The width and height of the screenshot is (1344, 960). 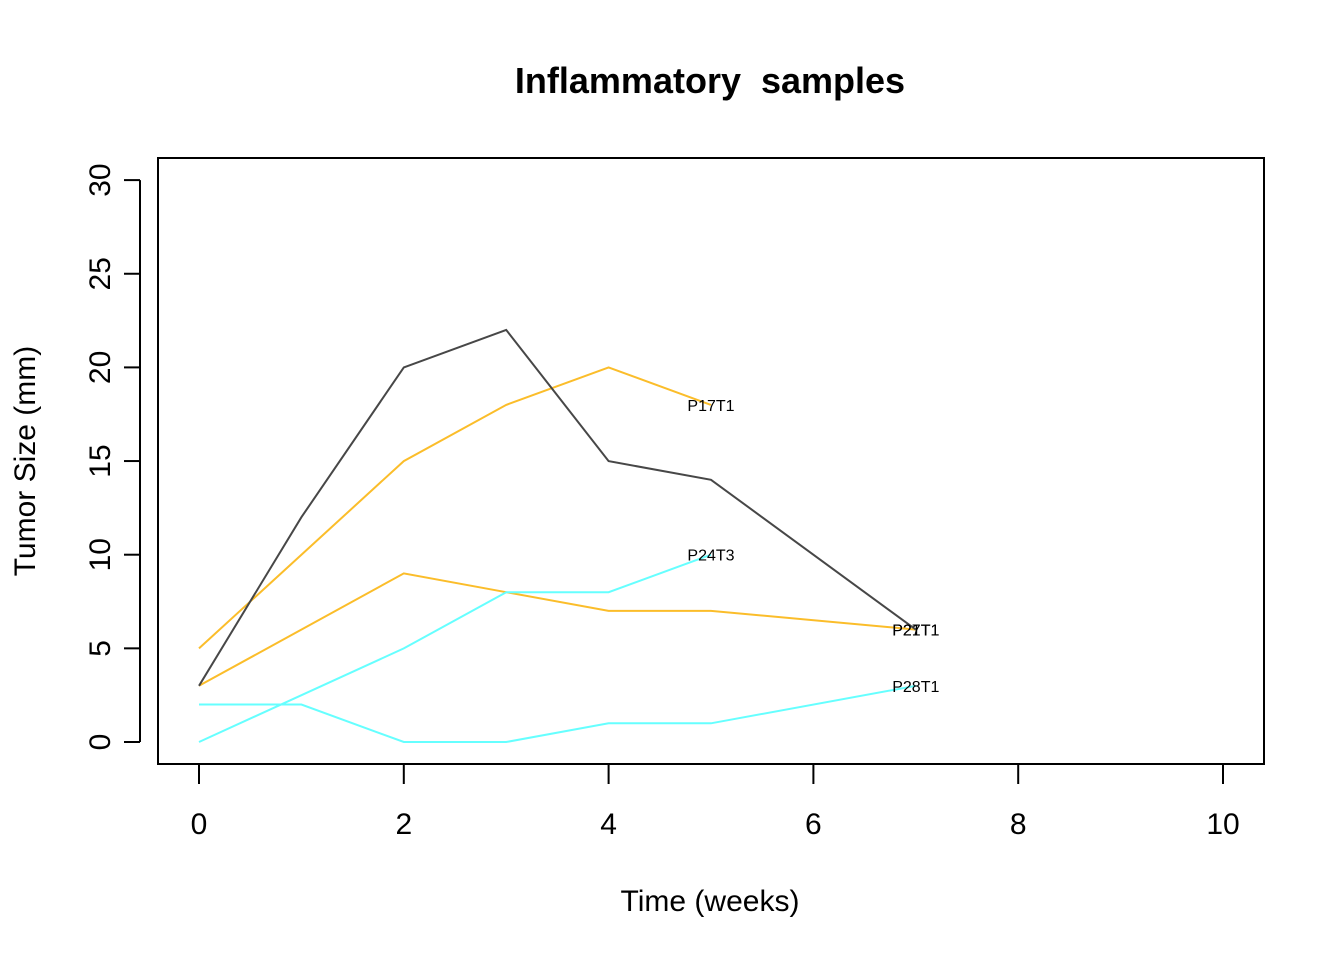 I want to click on x-tick-label: 4, so click(x=608, y=824).